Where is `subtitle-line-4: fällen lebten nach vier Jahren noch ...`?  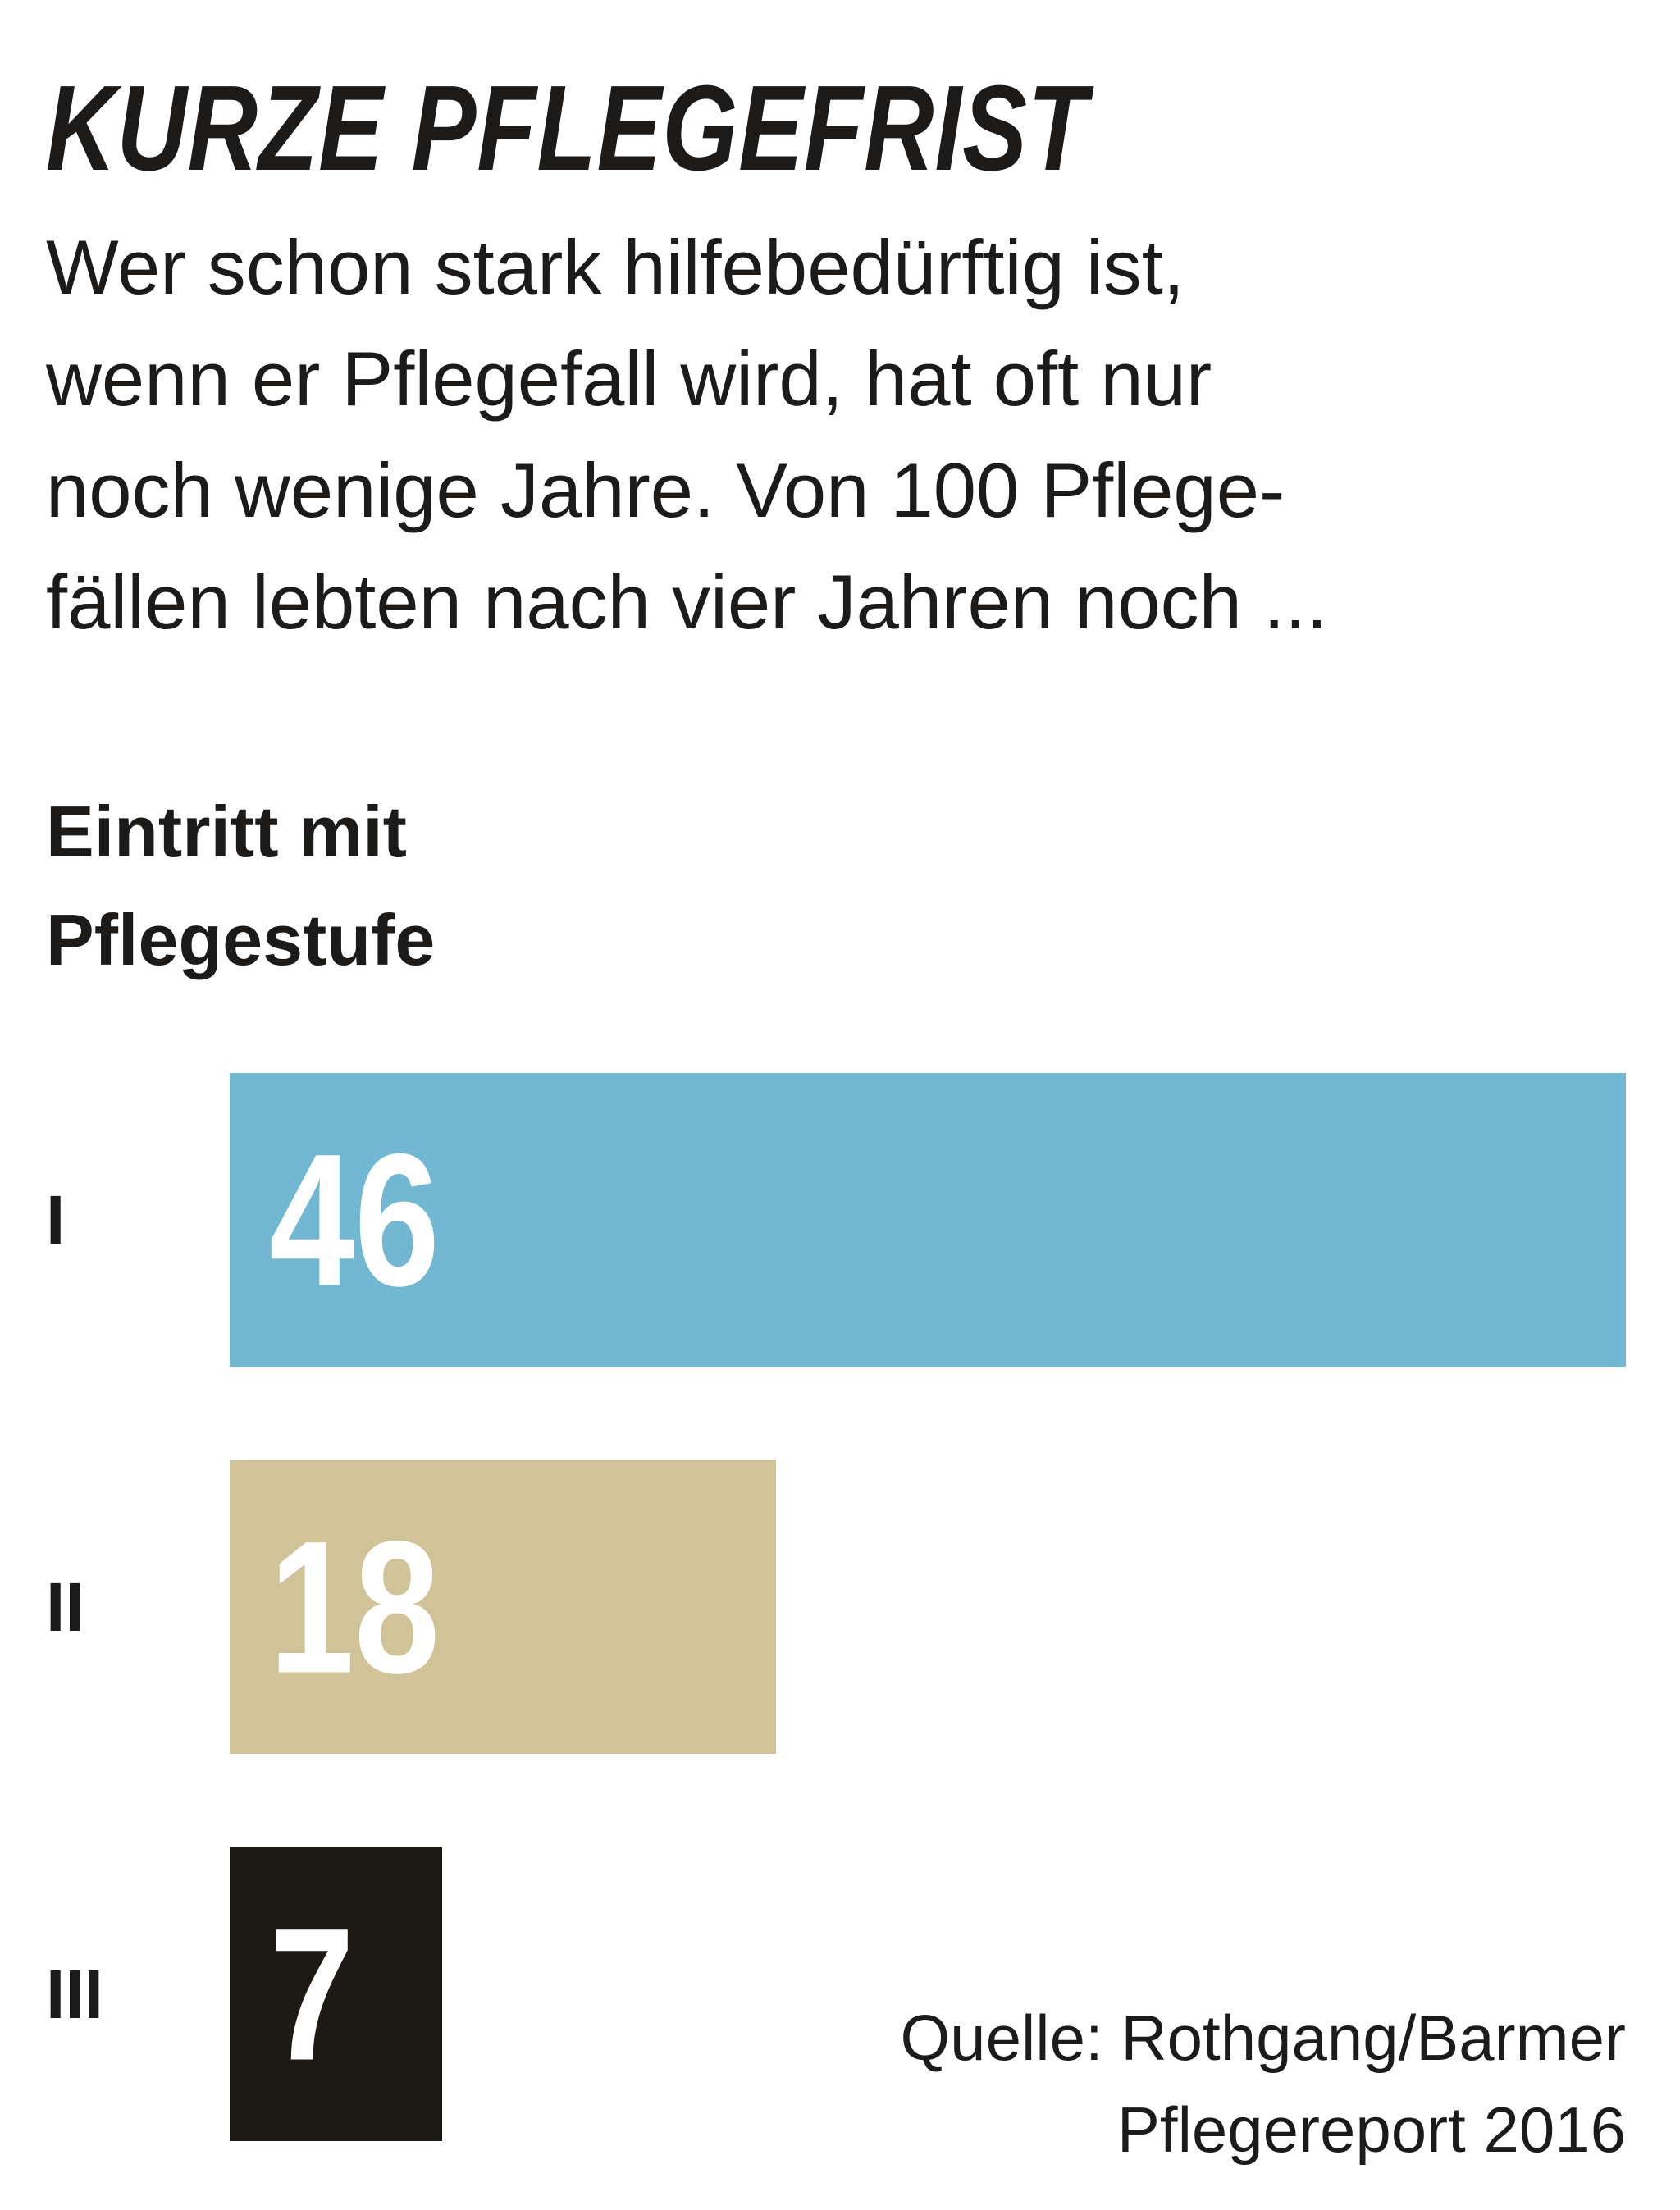
subtitle-line-4: fällen lebten nach vier Jahren noch ... is located at coordinates (687, 602).